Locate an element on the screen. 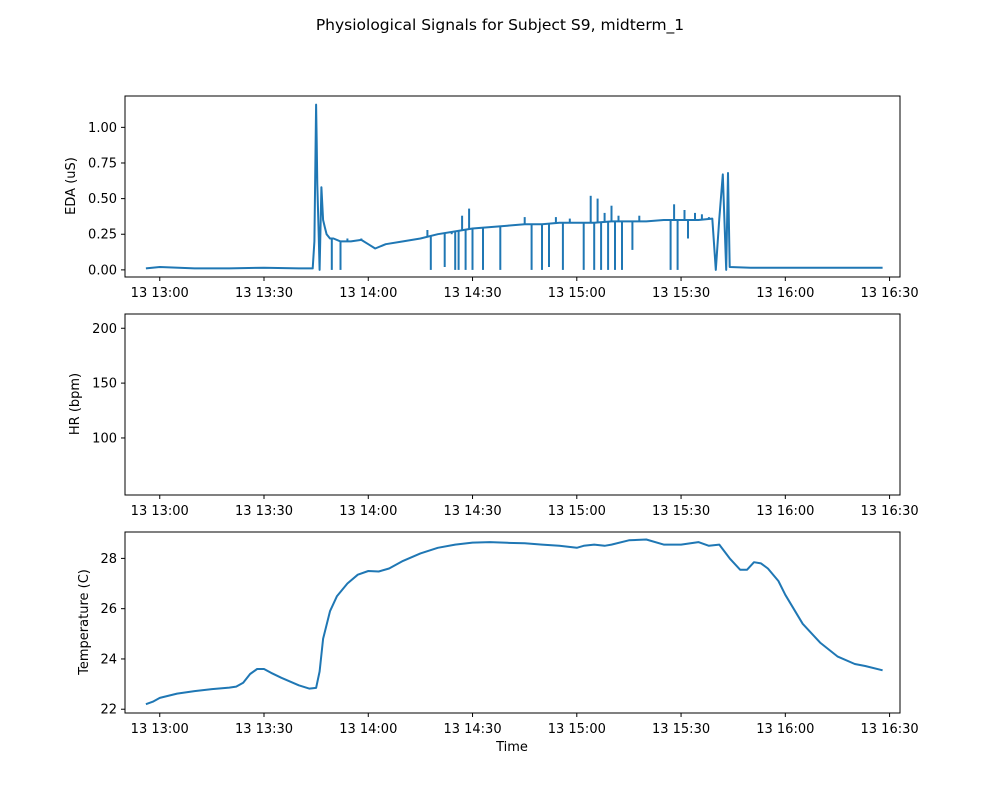  hr-x-tick-label: 13 13:30 is located at coordinates (264, 511).